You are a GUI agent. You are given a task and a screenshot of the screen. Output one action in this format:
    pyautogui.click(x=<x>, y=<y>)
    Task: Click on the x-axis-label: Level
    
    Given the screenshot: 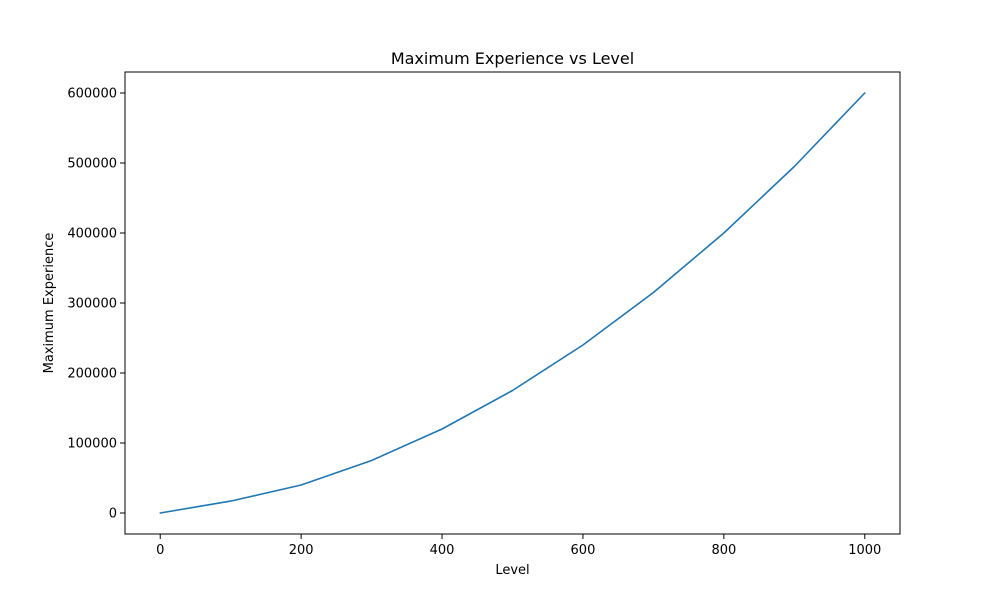 What is the action you would take?
    pyautogui.click(x=512, y=570)
    